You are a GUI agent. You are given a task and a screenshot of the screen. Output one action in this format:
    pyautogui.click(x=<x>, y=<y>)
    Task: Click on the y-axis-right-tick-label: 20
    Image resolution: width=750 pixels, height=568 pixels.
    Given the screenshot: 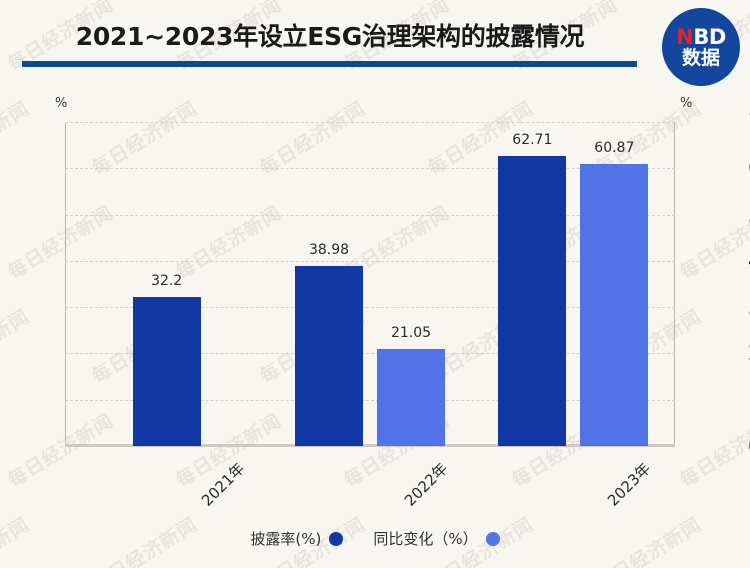 What is the action you would take?
    pyautogui.click(x=749, y=353)
    